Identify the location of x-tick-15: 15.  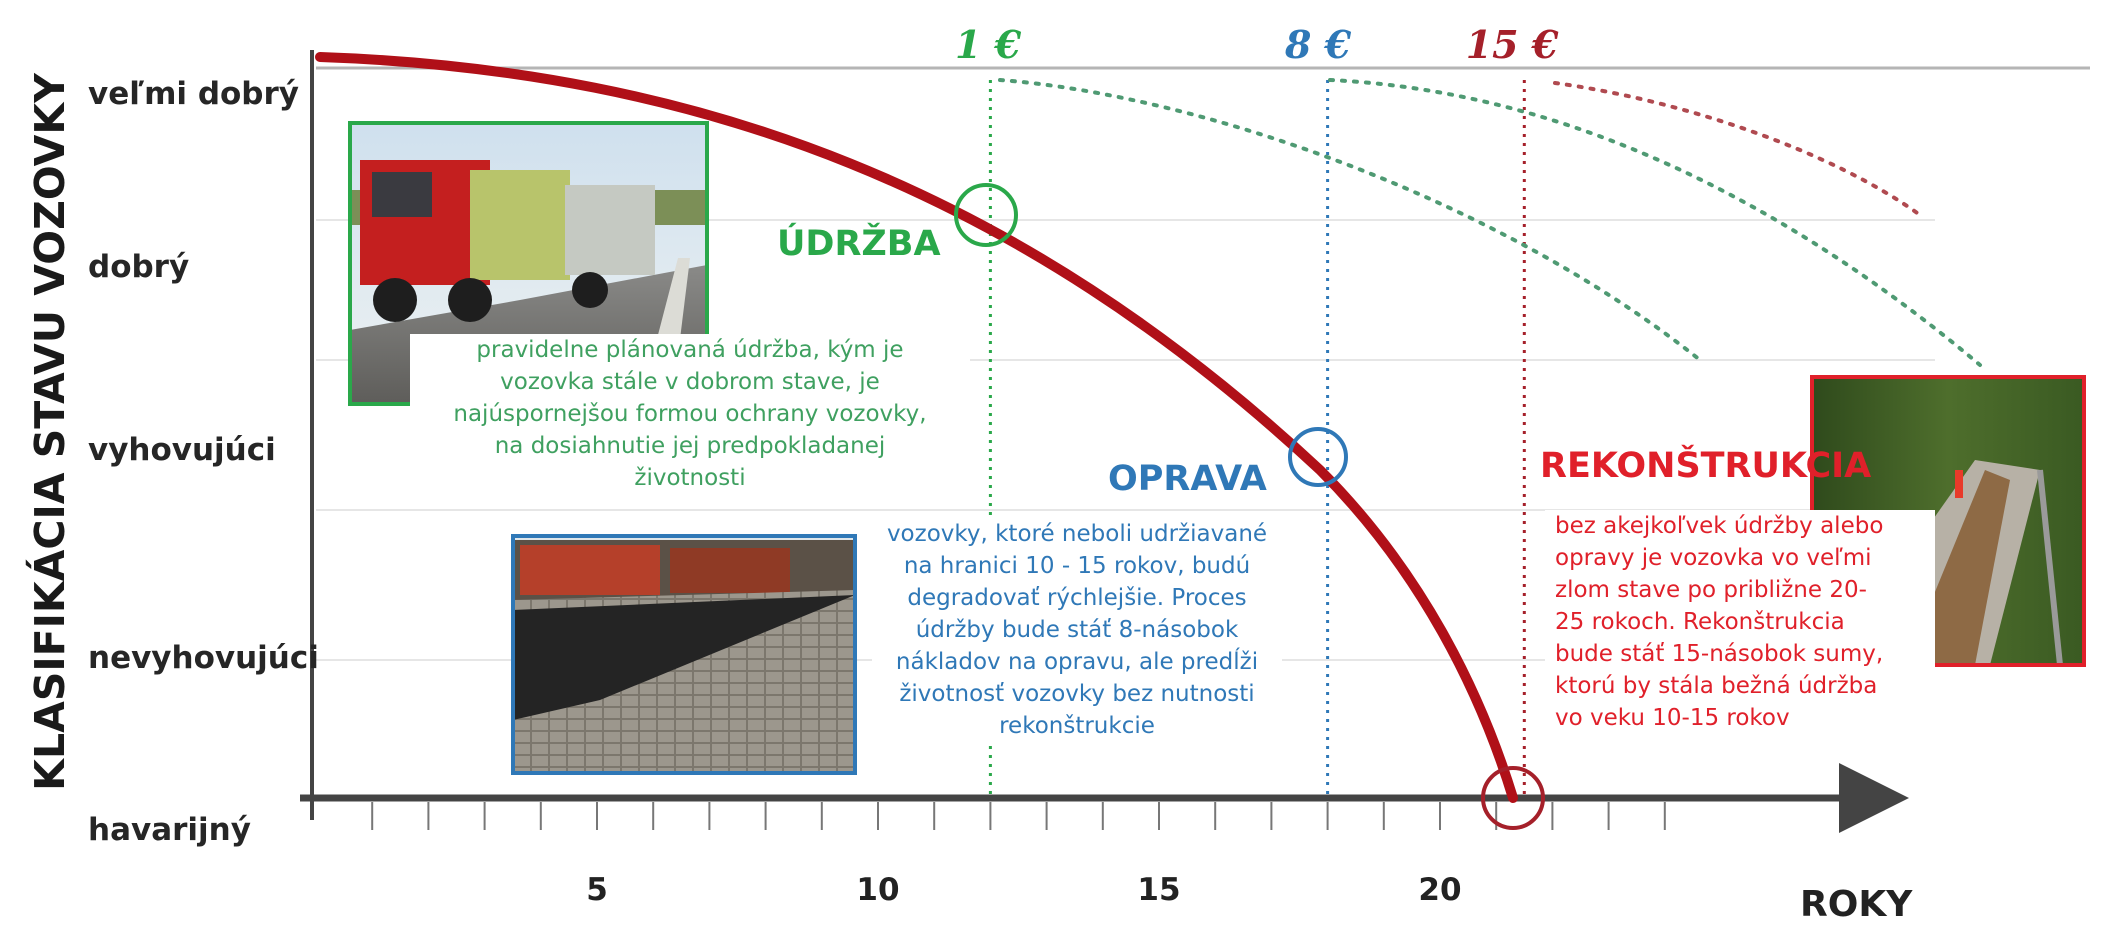
(1158, 890).